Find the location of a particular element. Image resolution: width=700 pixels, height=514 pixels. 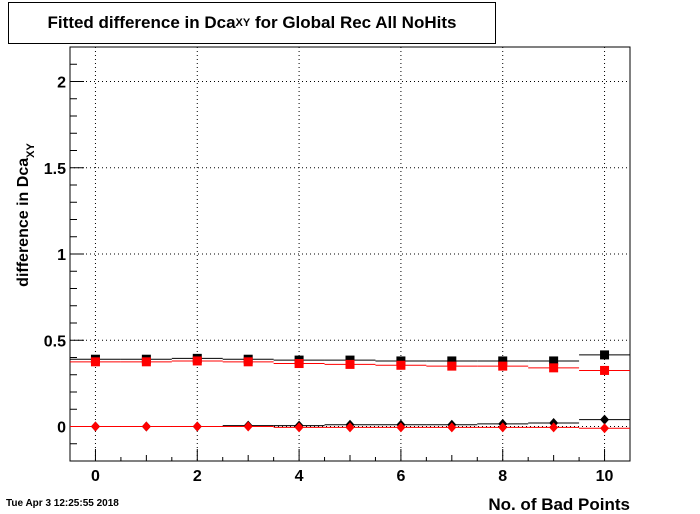

x-axis-label: No. of Bad Points is located at coordinates (559, 504).